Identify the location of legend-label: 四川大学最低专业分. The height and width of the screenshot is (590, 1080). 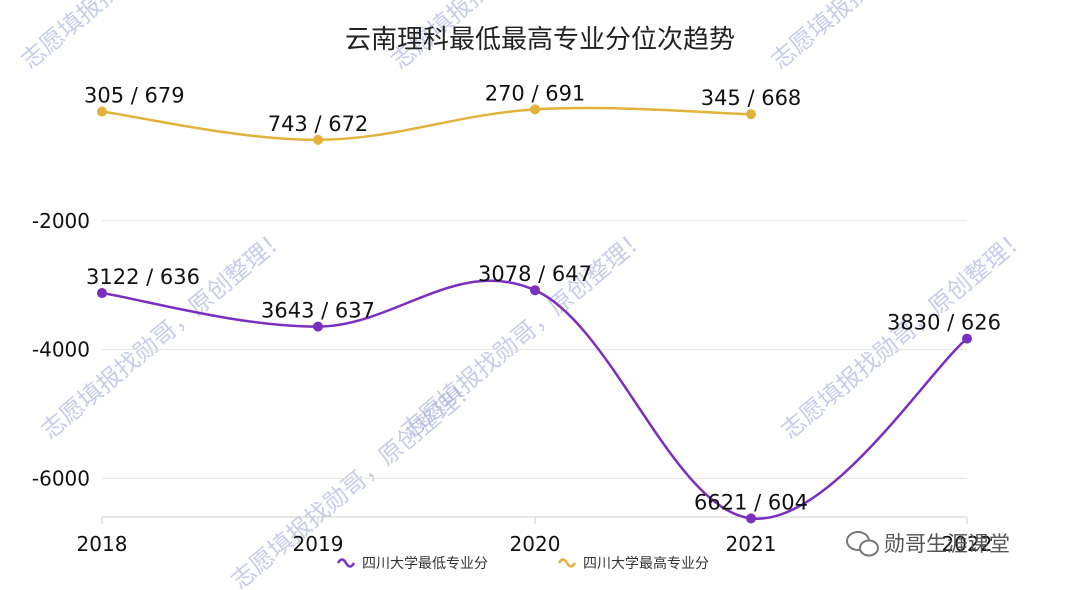
(425, 564).